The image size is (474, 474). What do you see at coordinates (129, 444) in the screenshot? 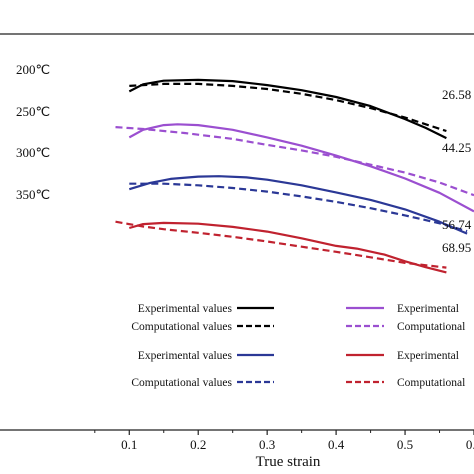
I see `x-tick-label: 0.1` at bounding box center [129, 444].